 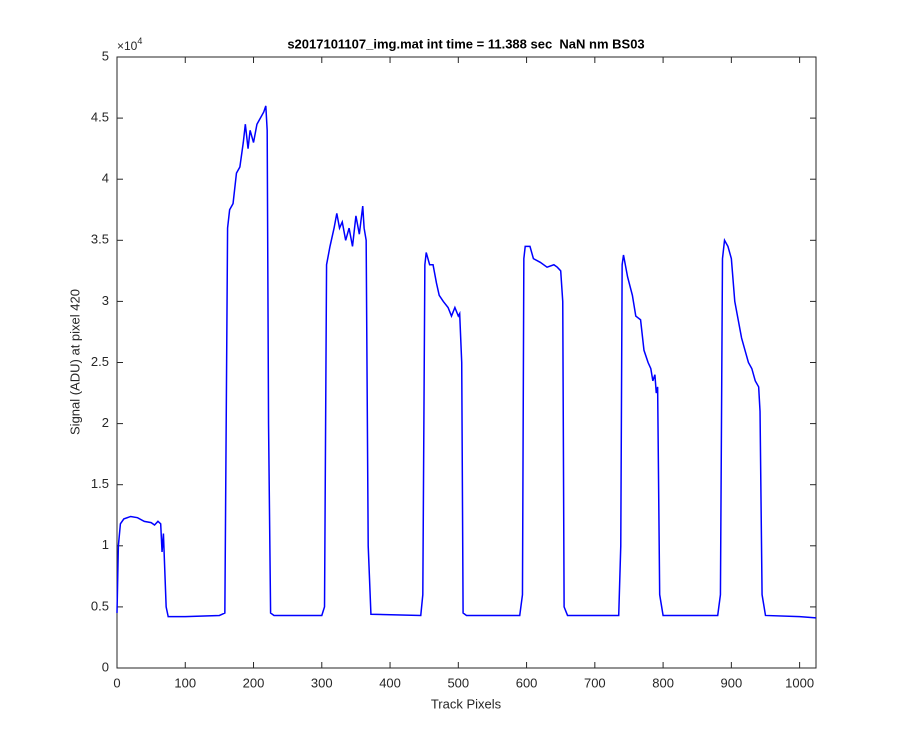 What do you see at coordinates (390, 682) in the screenshot?
I see `x-tick-label: 400` at bounding box center [390, 682].